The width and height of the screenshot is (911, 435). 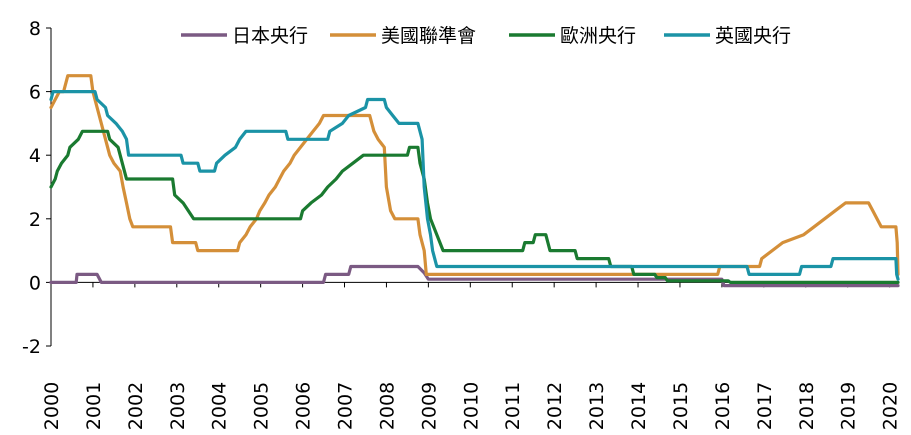 What do you see at coordinates (486, 36) in the screenshot?
I see `legend: 日本央行 美國聯準會 歐洲央行 英國央行` at bounding box center [486, 36].